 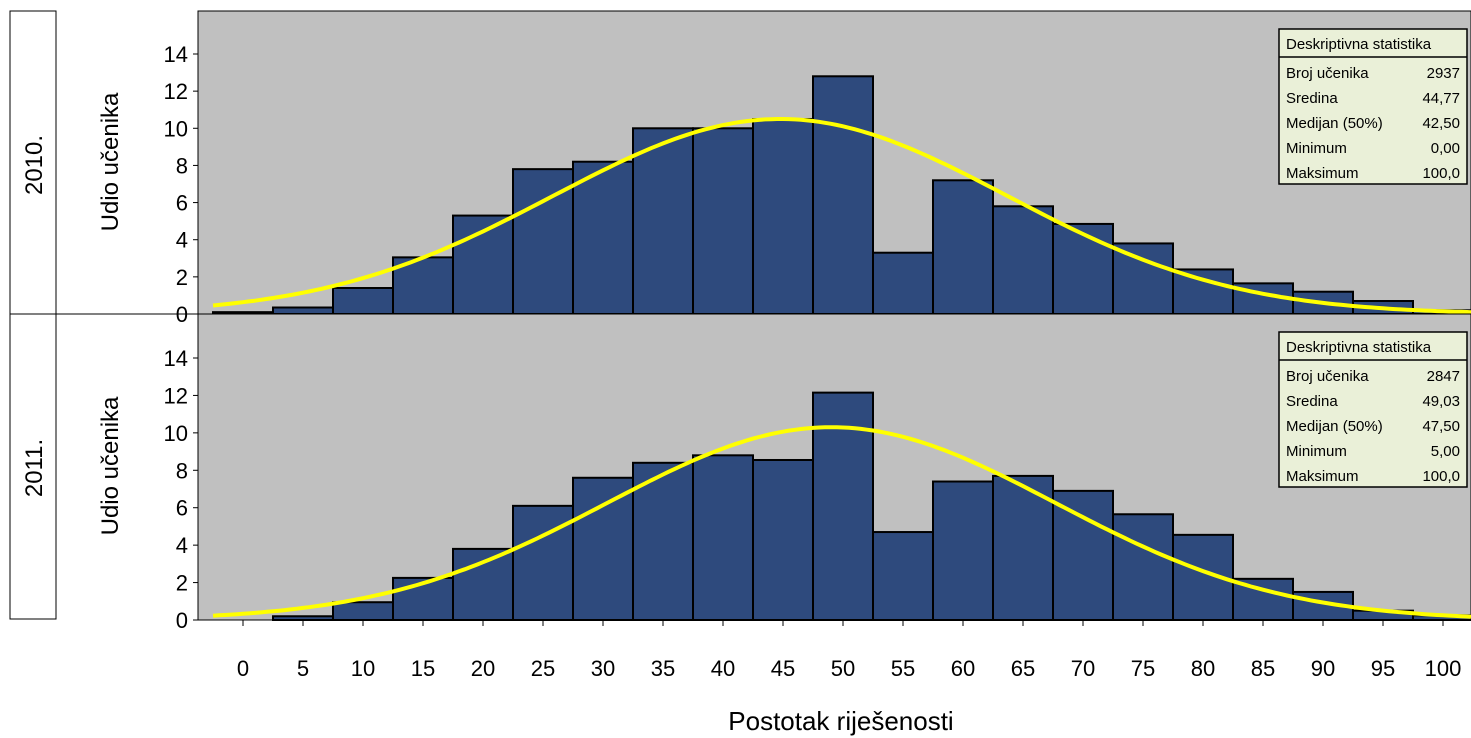 I want to click on x-tick-label: 5, so click(x=303, y=668).